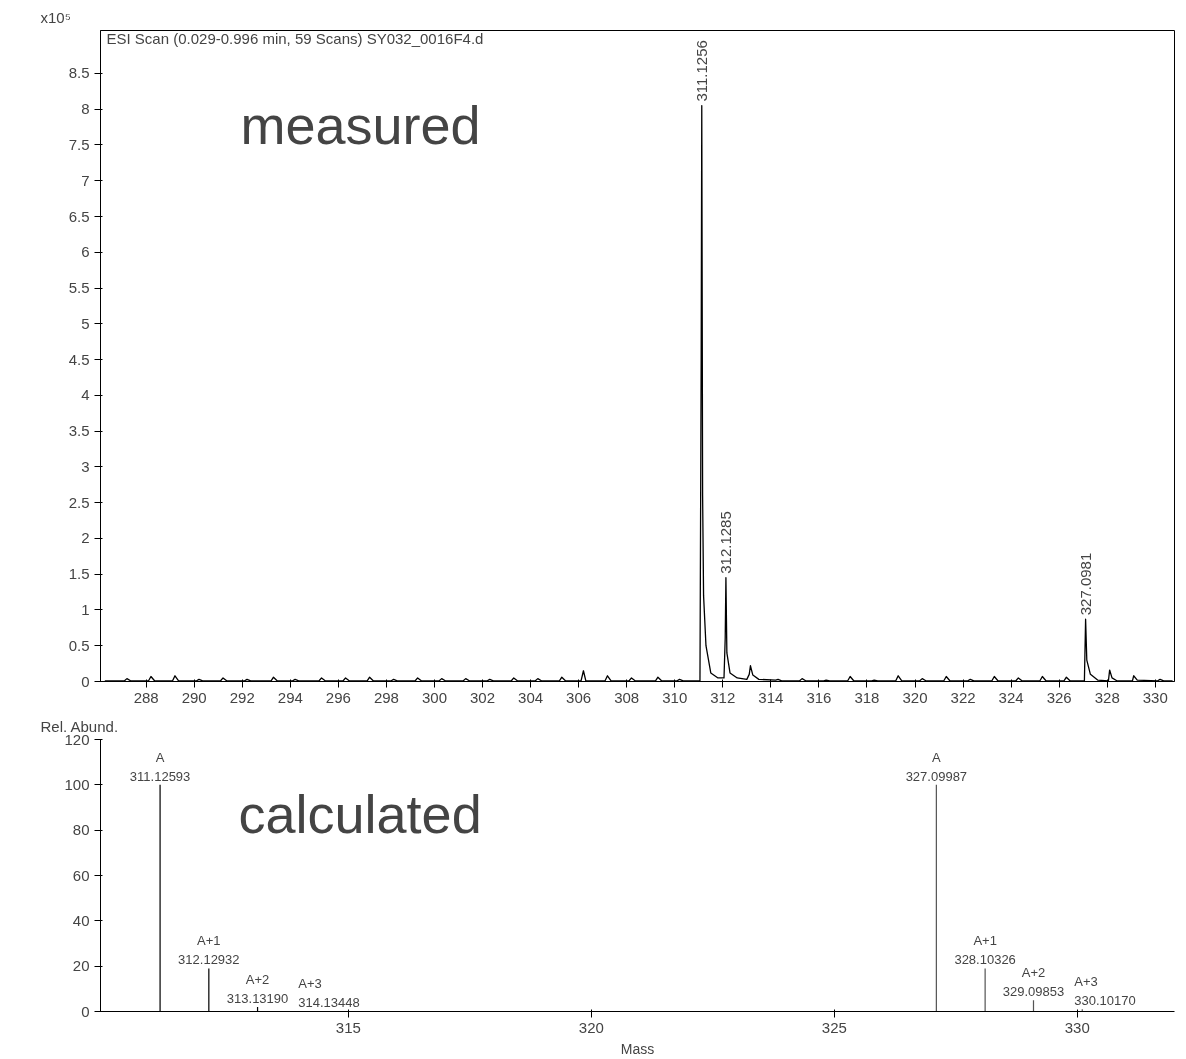  I want to click on y-tick-label: 6, so click(85, 252).